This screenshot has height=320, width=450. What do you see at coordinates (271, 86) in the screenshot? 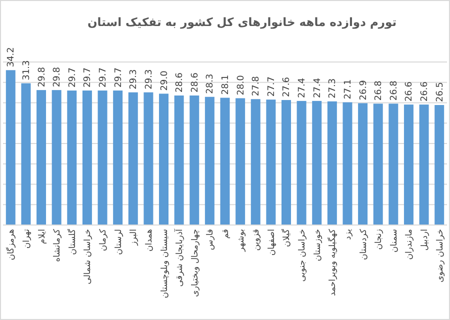
I see `data-label: 27.7` at bounding box center [271, 86].